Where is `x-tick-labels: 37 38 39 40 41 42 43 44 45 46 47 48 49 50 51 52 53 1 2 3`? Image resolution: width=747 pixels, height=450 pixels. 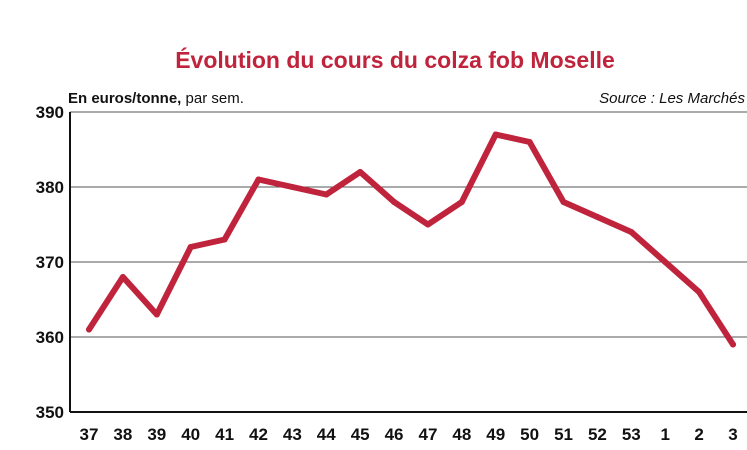
x-tick-labels: 37 38 39 40 41 42 43 44 45 46 47 48 49 50 51 52 53 1 2 3 is located at coordinates (409, 434).